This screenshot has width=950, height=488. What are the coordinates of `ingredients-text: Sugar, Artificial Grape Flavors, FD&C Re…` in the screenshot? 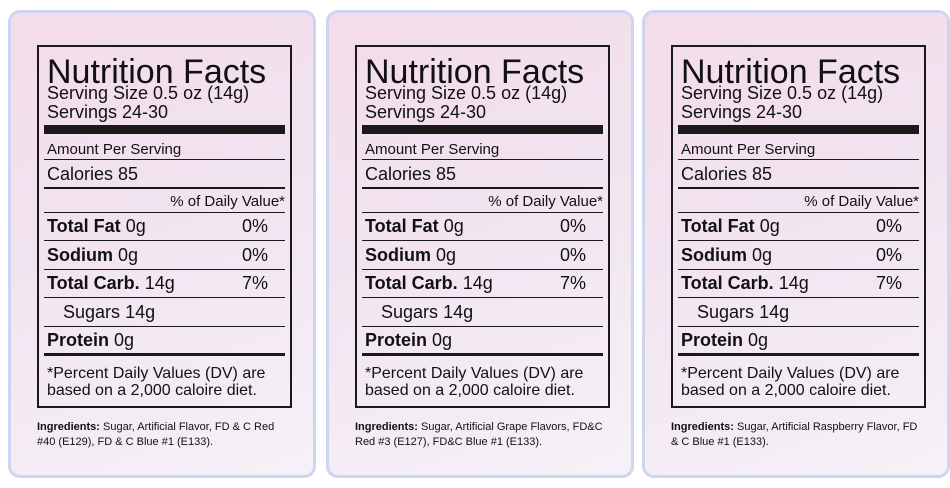 It's located at (479, 434).